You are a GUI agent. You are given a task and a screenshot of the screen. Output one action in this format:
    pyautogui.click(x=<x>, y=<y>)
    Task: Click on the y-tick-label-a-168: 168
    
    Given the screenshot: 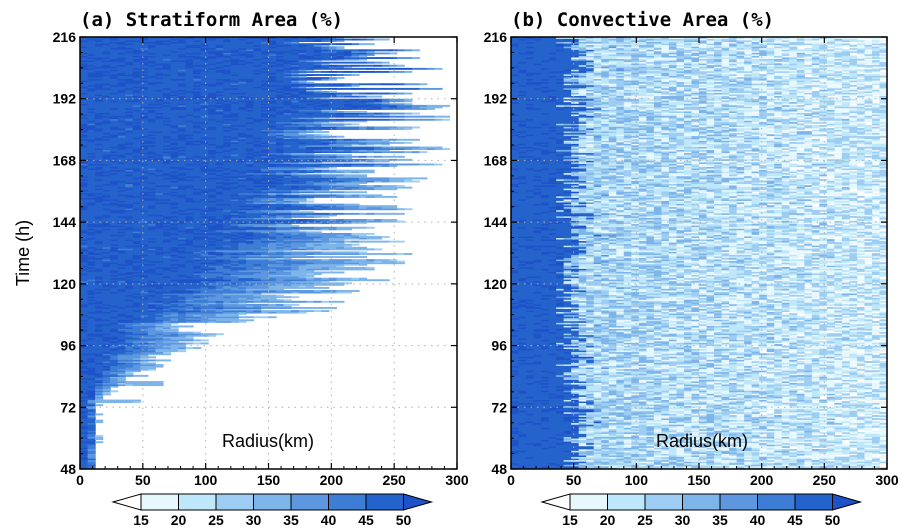 What is the action you would take?
    pyautogui.click(x=65, y=160)
    